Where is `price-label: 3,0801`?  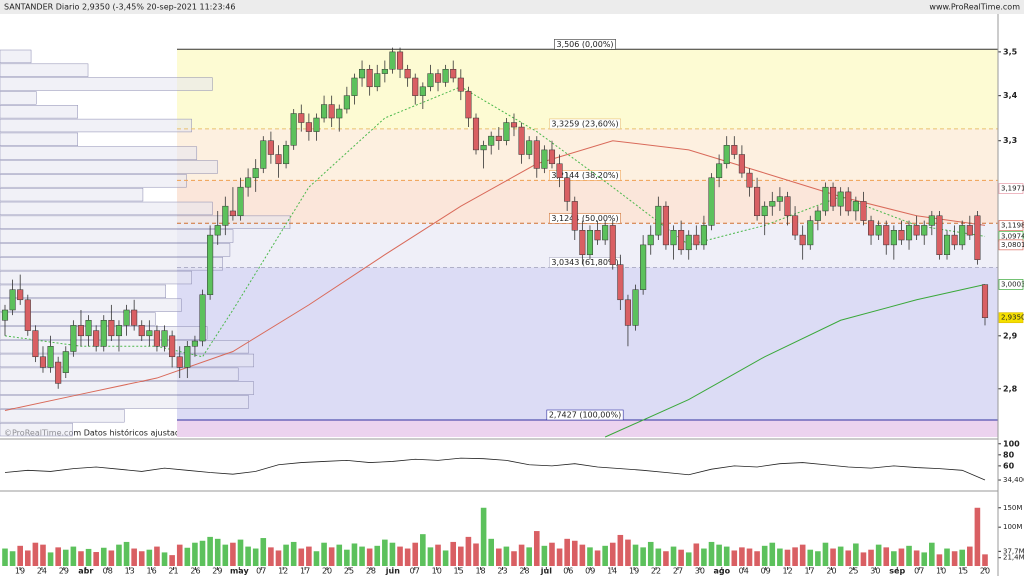 price-label: 3,0801 is located at coordinates (1012, 245).